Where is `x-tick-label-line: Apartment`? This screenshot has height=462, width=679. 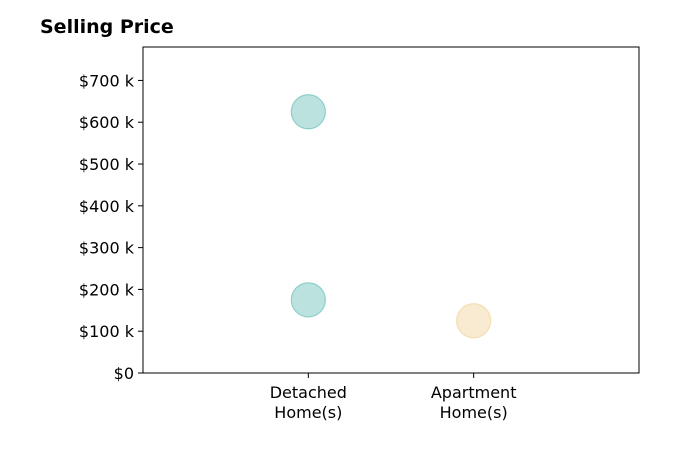
x-tick-label-line: Apartment is located at coordinates (474, 392).